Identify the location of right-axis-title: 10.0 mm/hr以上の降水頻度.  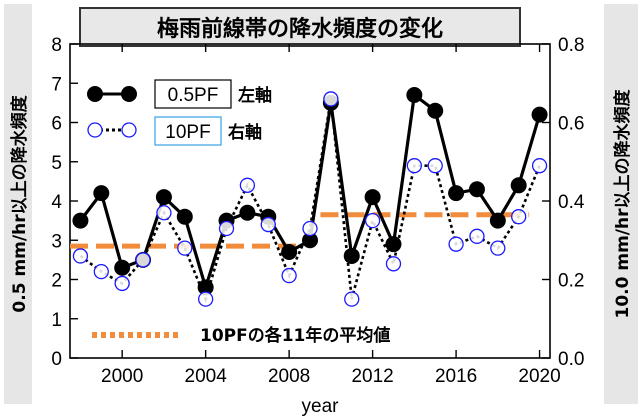
(622, 204).